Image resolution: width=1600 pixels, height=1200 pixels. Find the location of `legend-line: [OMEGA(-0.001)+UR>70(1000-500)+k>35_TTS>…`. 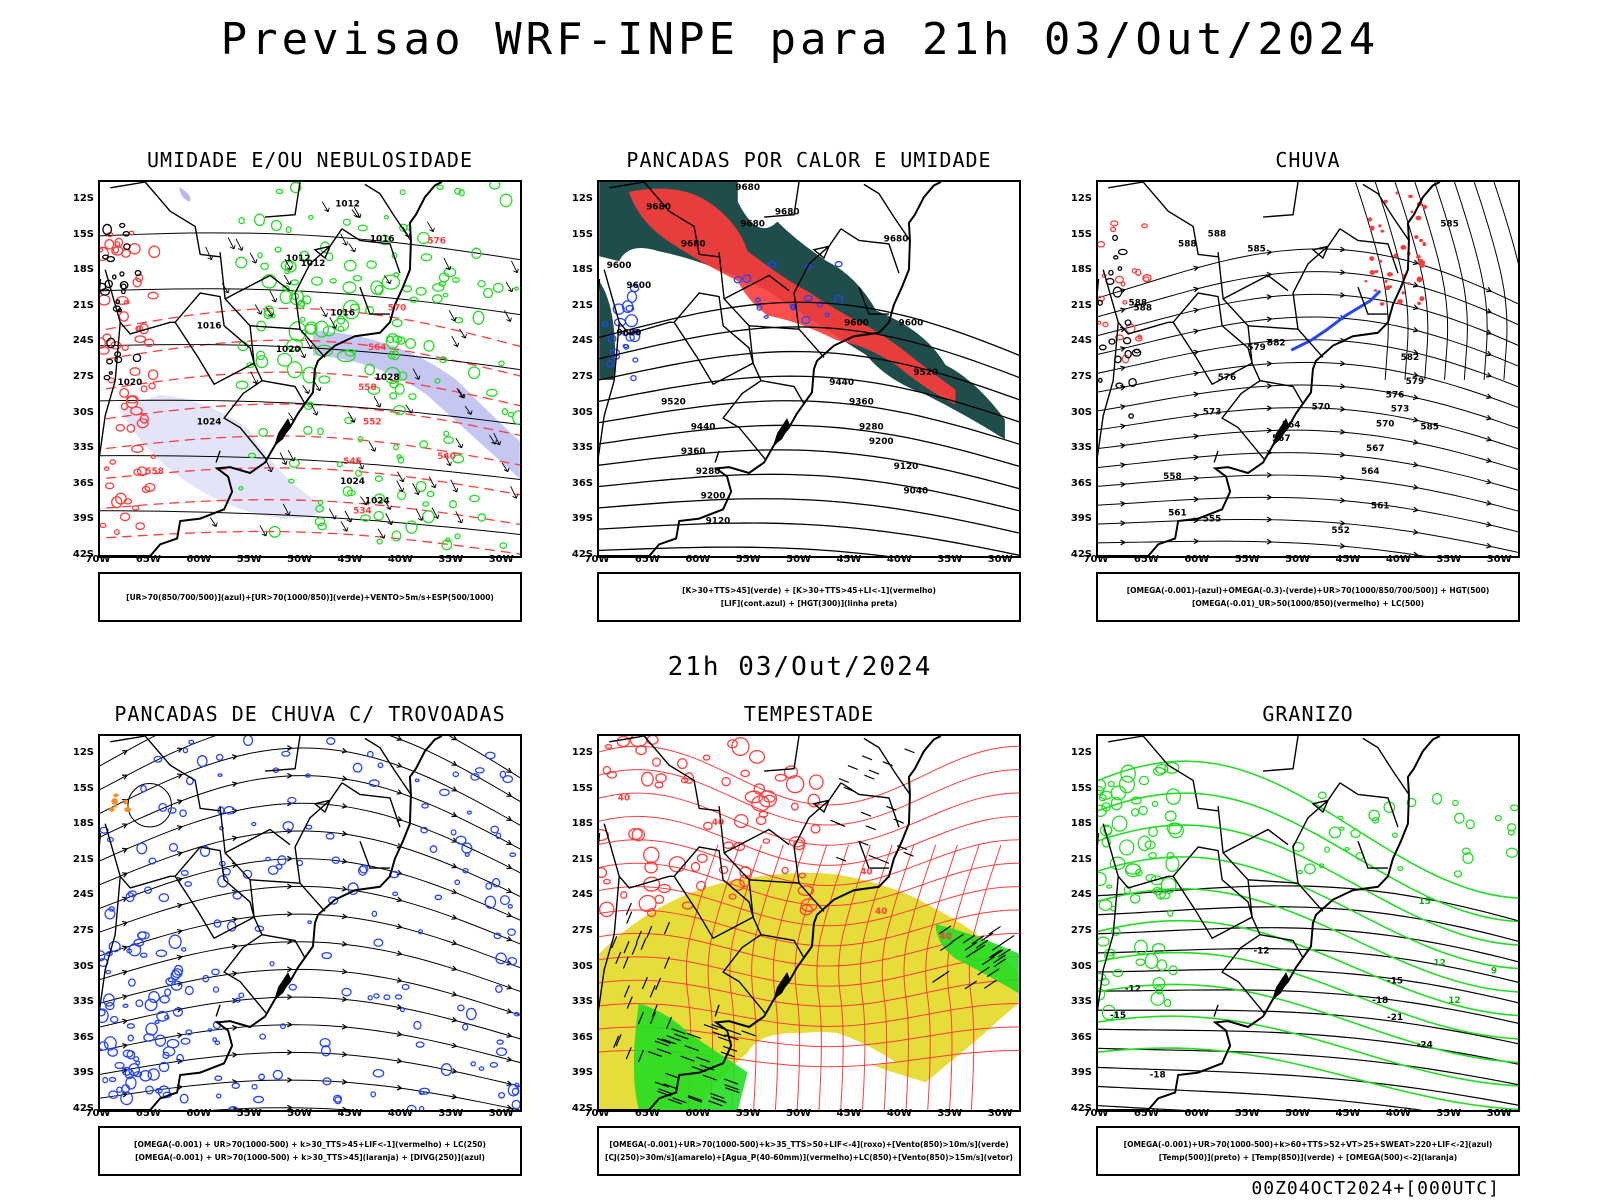

legend-line: [OMEGA(-0.001)+UR>70(1000-500)+k>35_TTS>… is located at coordinates (809, 1144).